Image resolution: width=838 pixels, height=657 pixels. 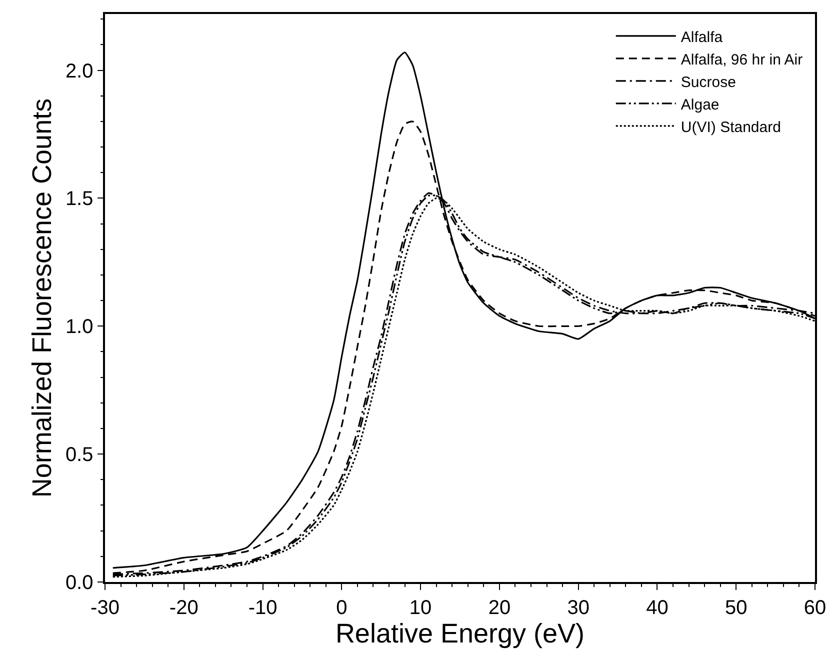 I want to click on x-tick-label: 0, so click(x=342, y=607).